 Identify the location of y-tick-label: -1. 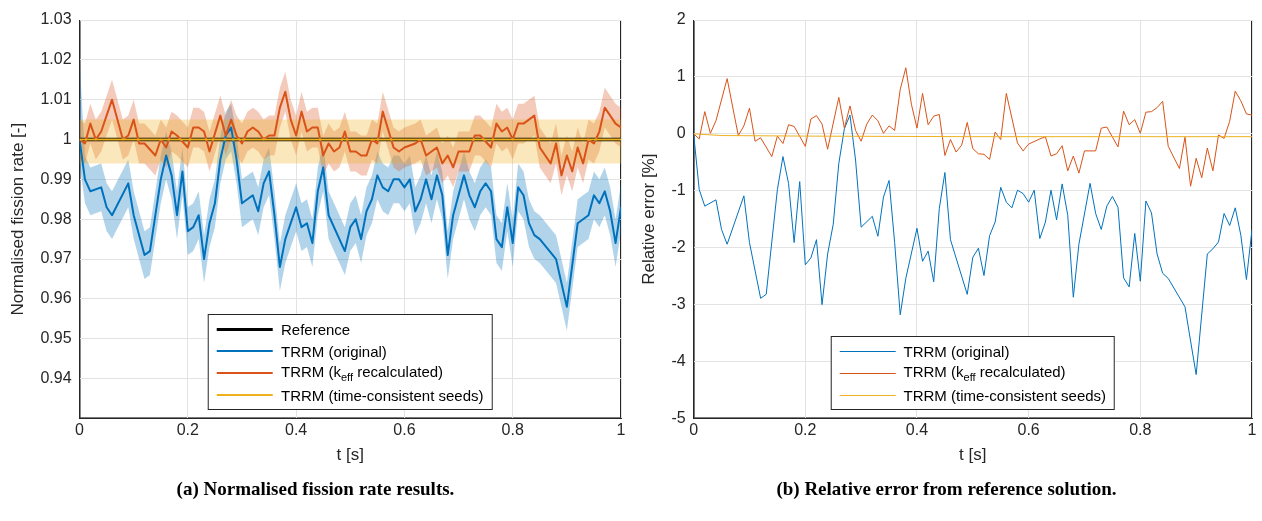
(678, 190).